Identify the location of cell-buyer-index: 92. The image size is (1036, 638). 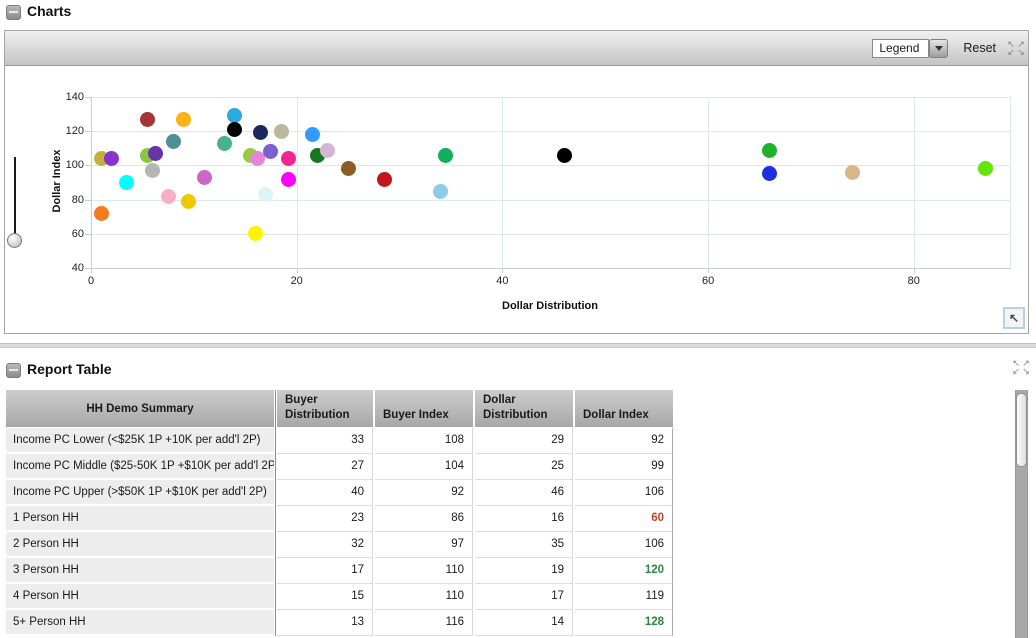
(424, 493).